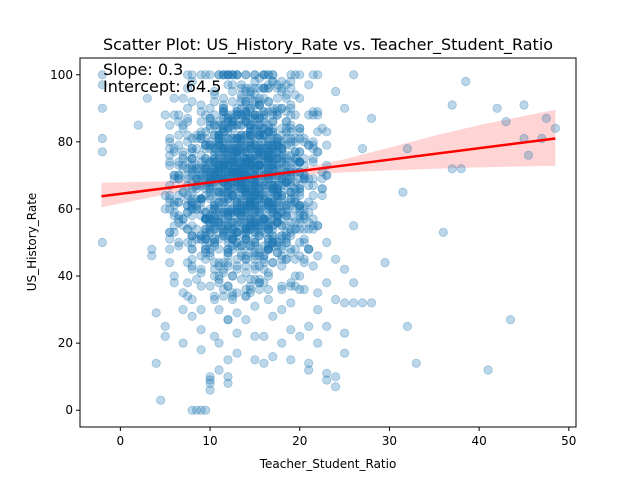  I want to click on x-tick-label: 0, so click(121, 441).